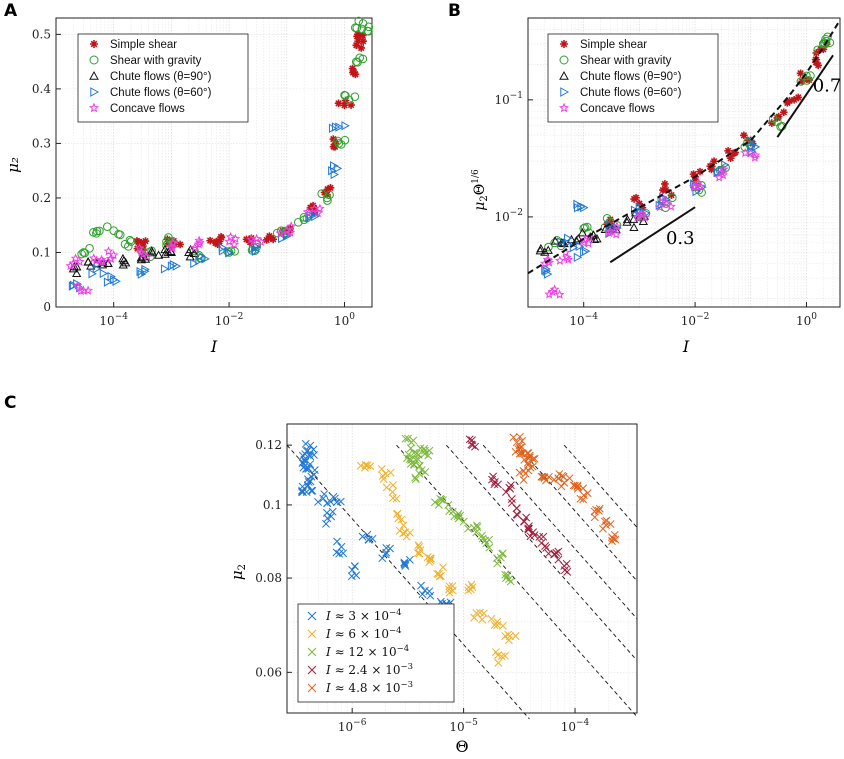 This screenshot has height=759, width=844. I want to click on y-tick-label: 10−2, so click(508, 216).